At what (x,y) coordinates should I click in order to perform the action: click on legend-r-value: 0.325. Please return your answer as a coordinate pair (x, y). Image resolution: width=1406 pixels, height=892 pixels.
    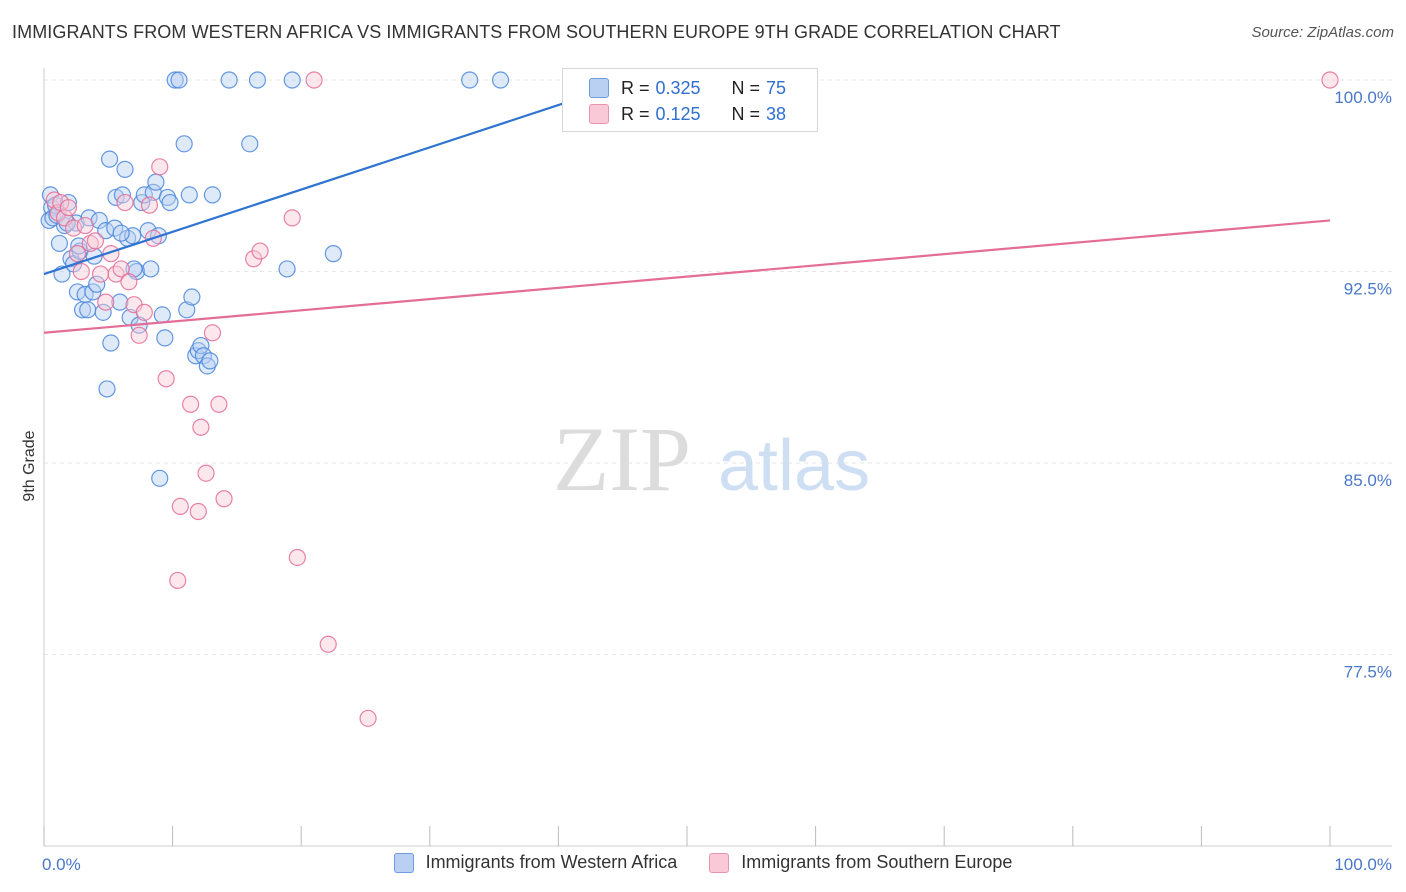
    Looking at the image, I should click on (678, 87).